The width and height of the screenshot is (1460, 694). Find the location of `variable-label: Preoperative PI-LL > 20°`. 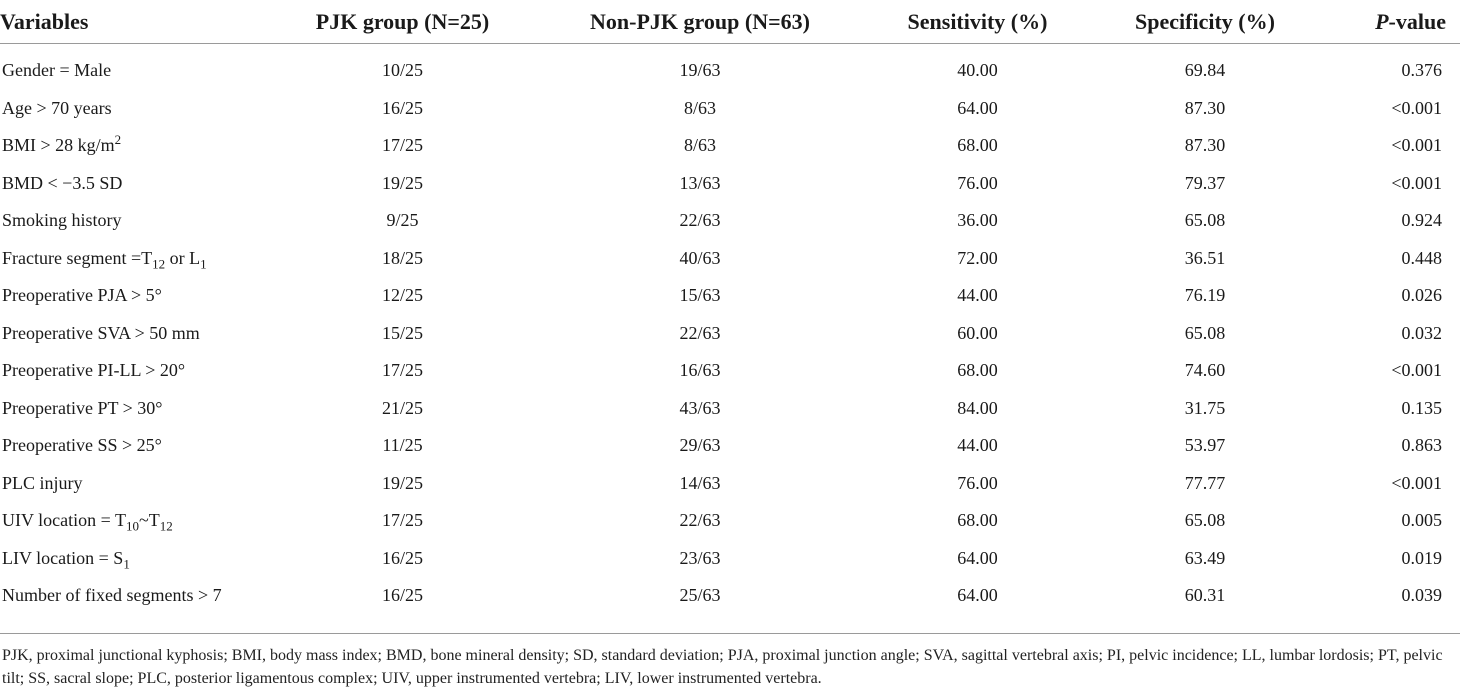

variable-label: Preoperative PI-LL > 20° is located at coordinates (94, 370).